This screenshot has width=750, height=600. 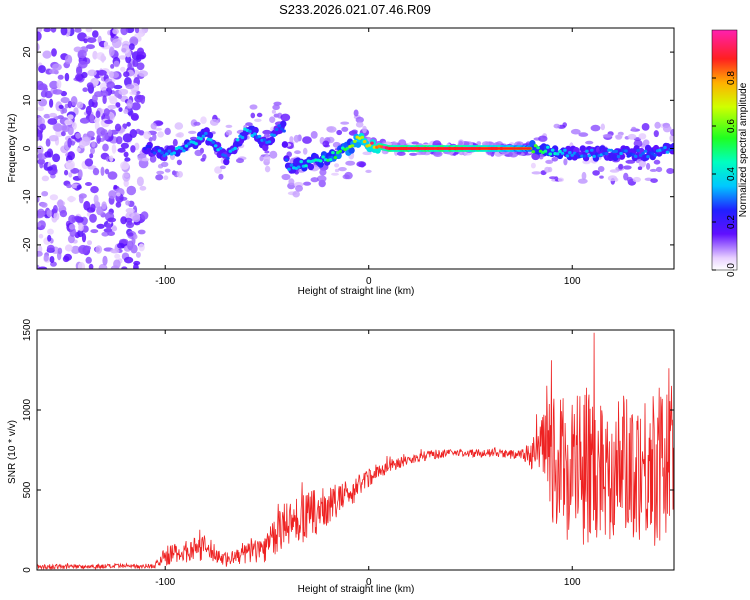 What do you see at coordinates (731, 270) in the screenshot?
I see `colorbar-tick-label: 0.0` at bounding box center [731, 270].